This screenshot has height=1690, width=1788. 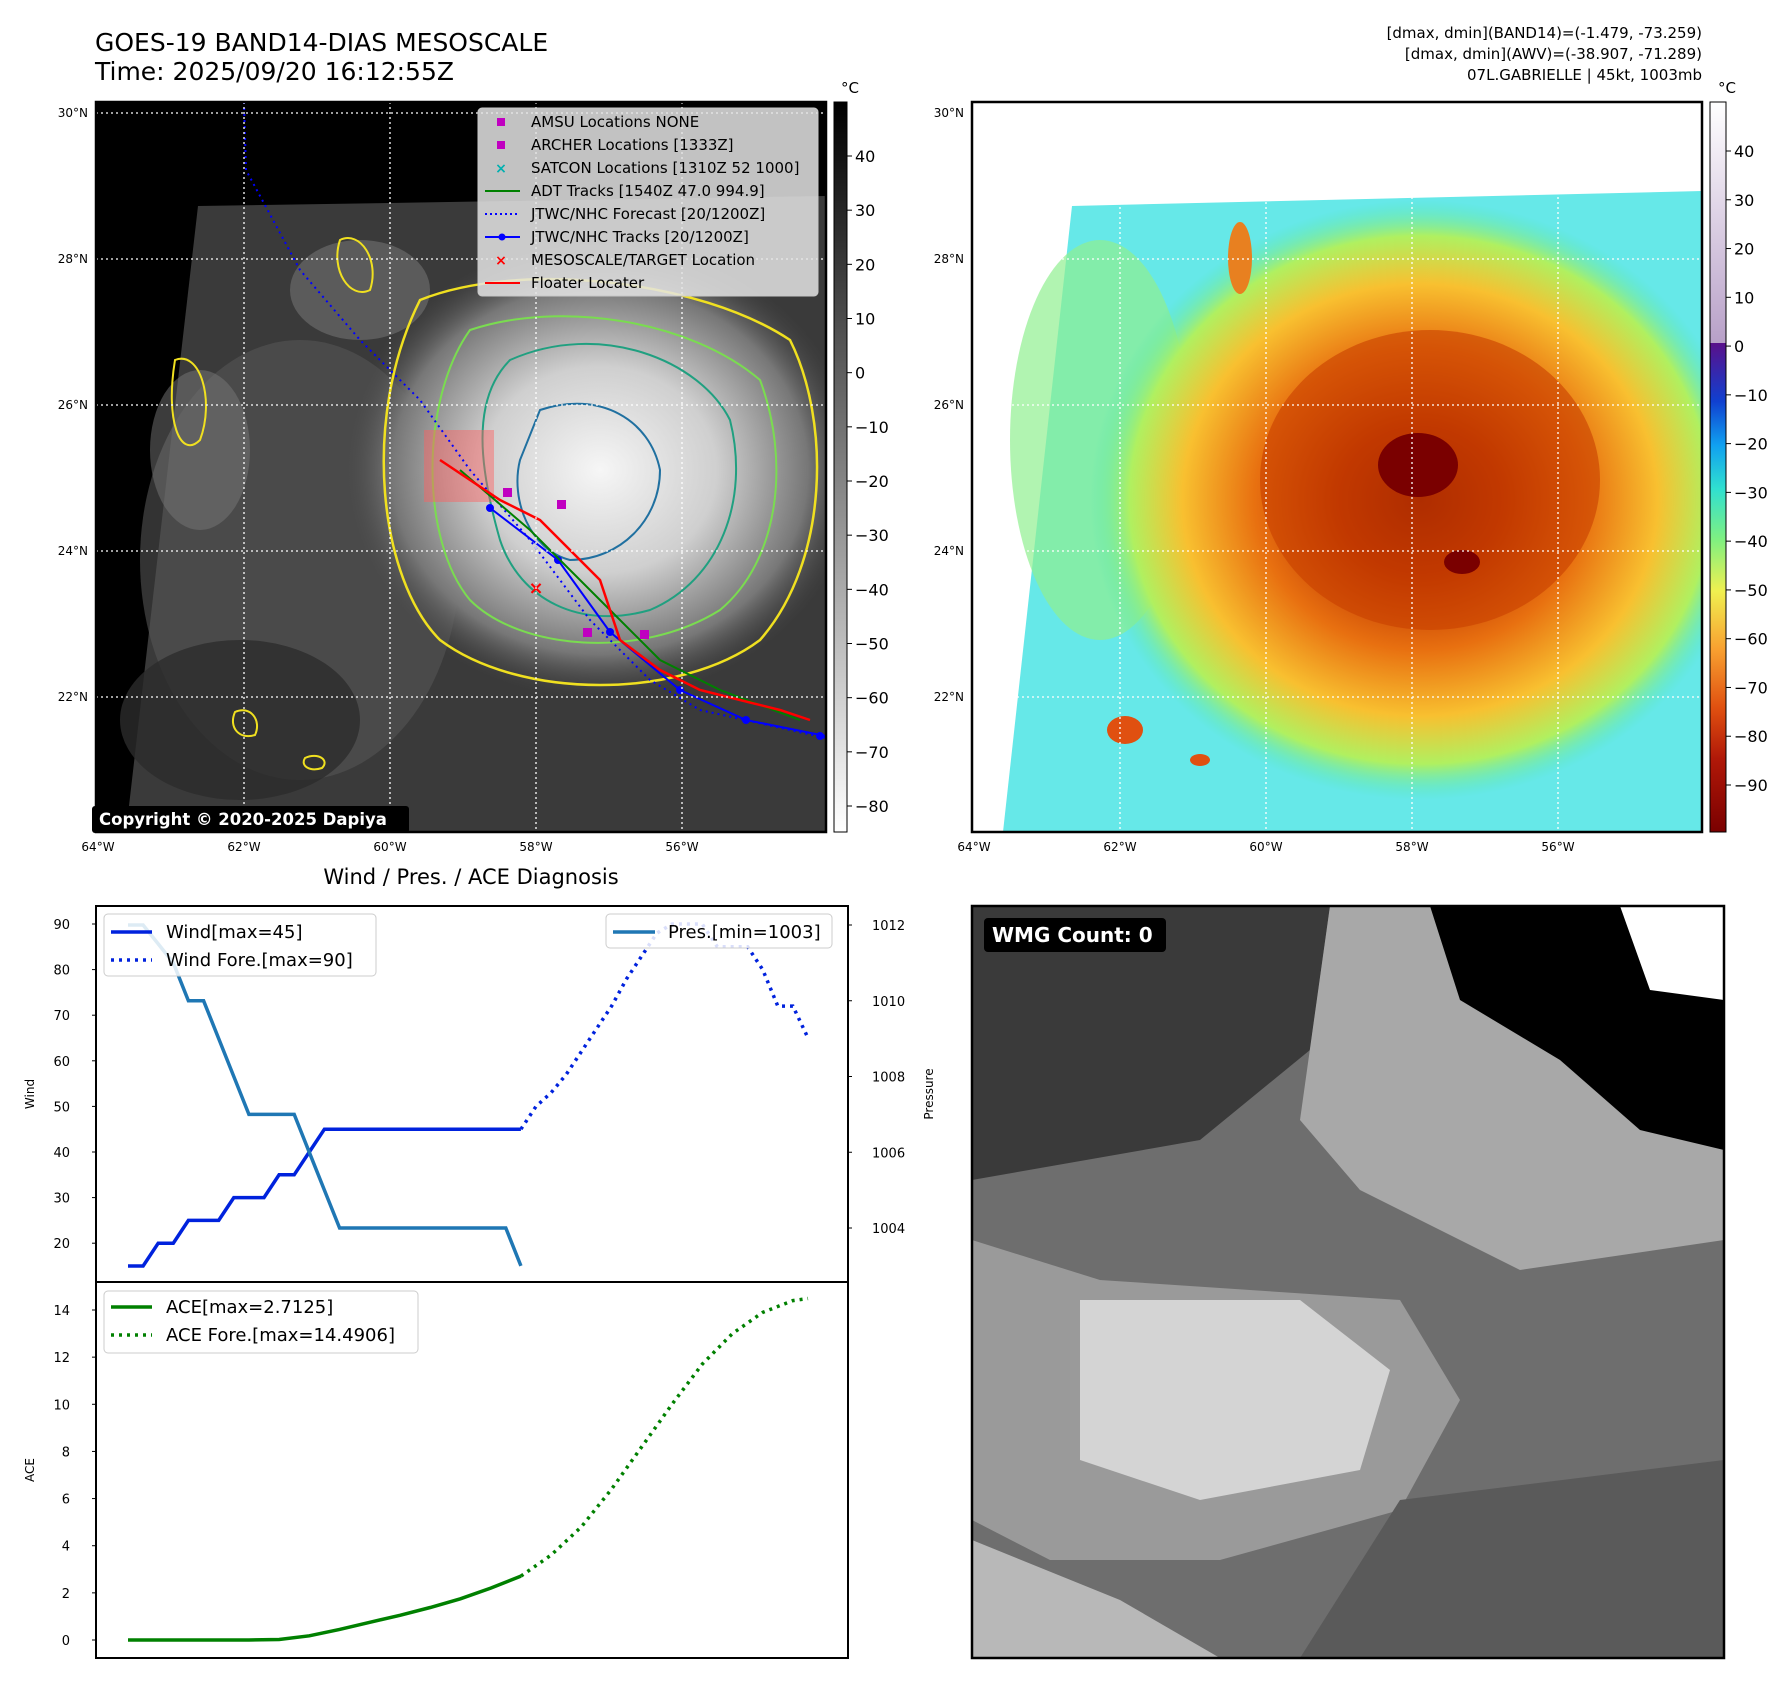 What do you see at coordinates (240, 945) in the screenshot?
I see `wind-legend: Wind[max=45] Wind Fore.[max=90]` at bounding box center [240, 945].